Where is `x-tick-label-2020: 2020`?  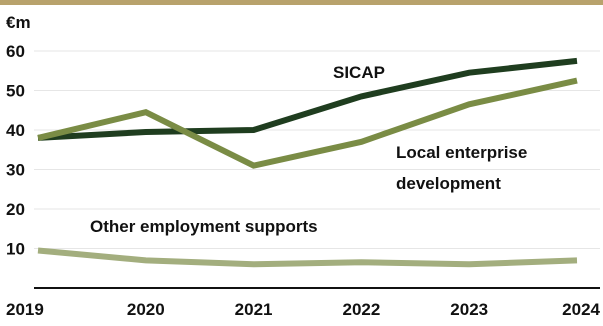 x-tick-label-2020: 2020 is located at coordinates (146, 309).